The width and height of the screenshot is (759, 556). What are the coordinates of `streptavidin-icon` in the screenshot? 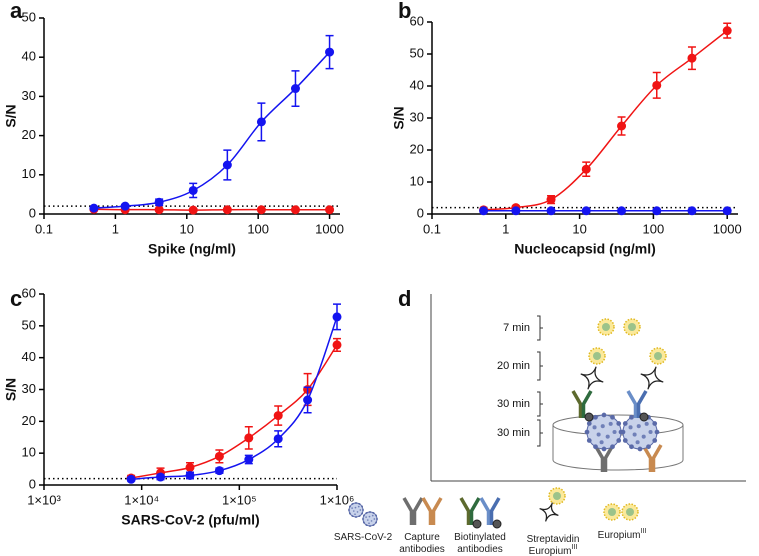 It's located at (549, 512).